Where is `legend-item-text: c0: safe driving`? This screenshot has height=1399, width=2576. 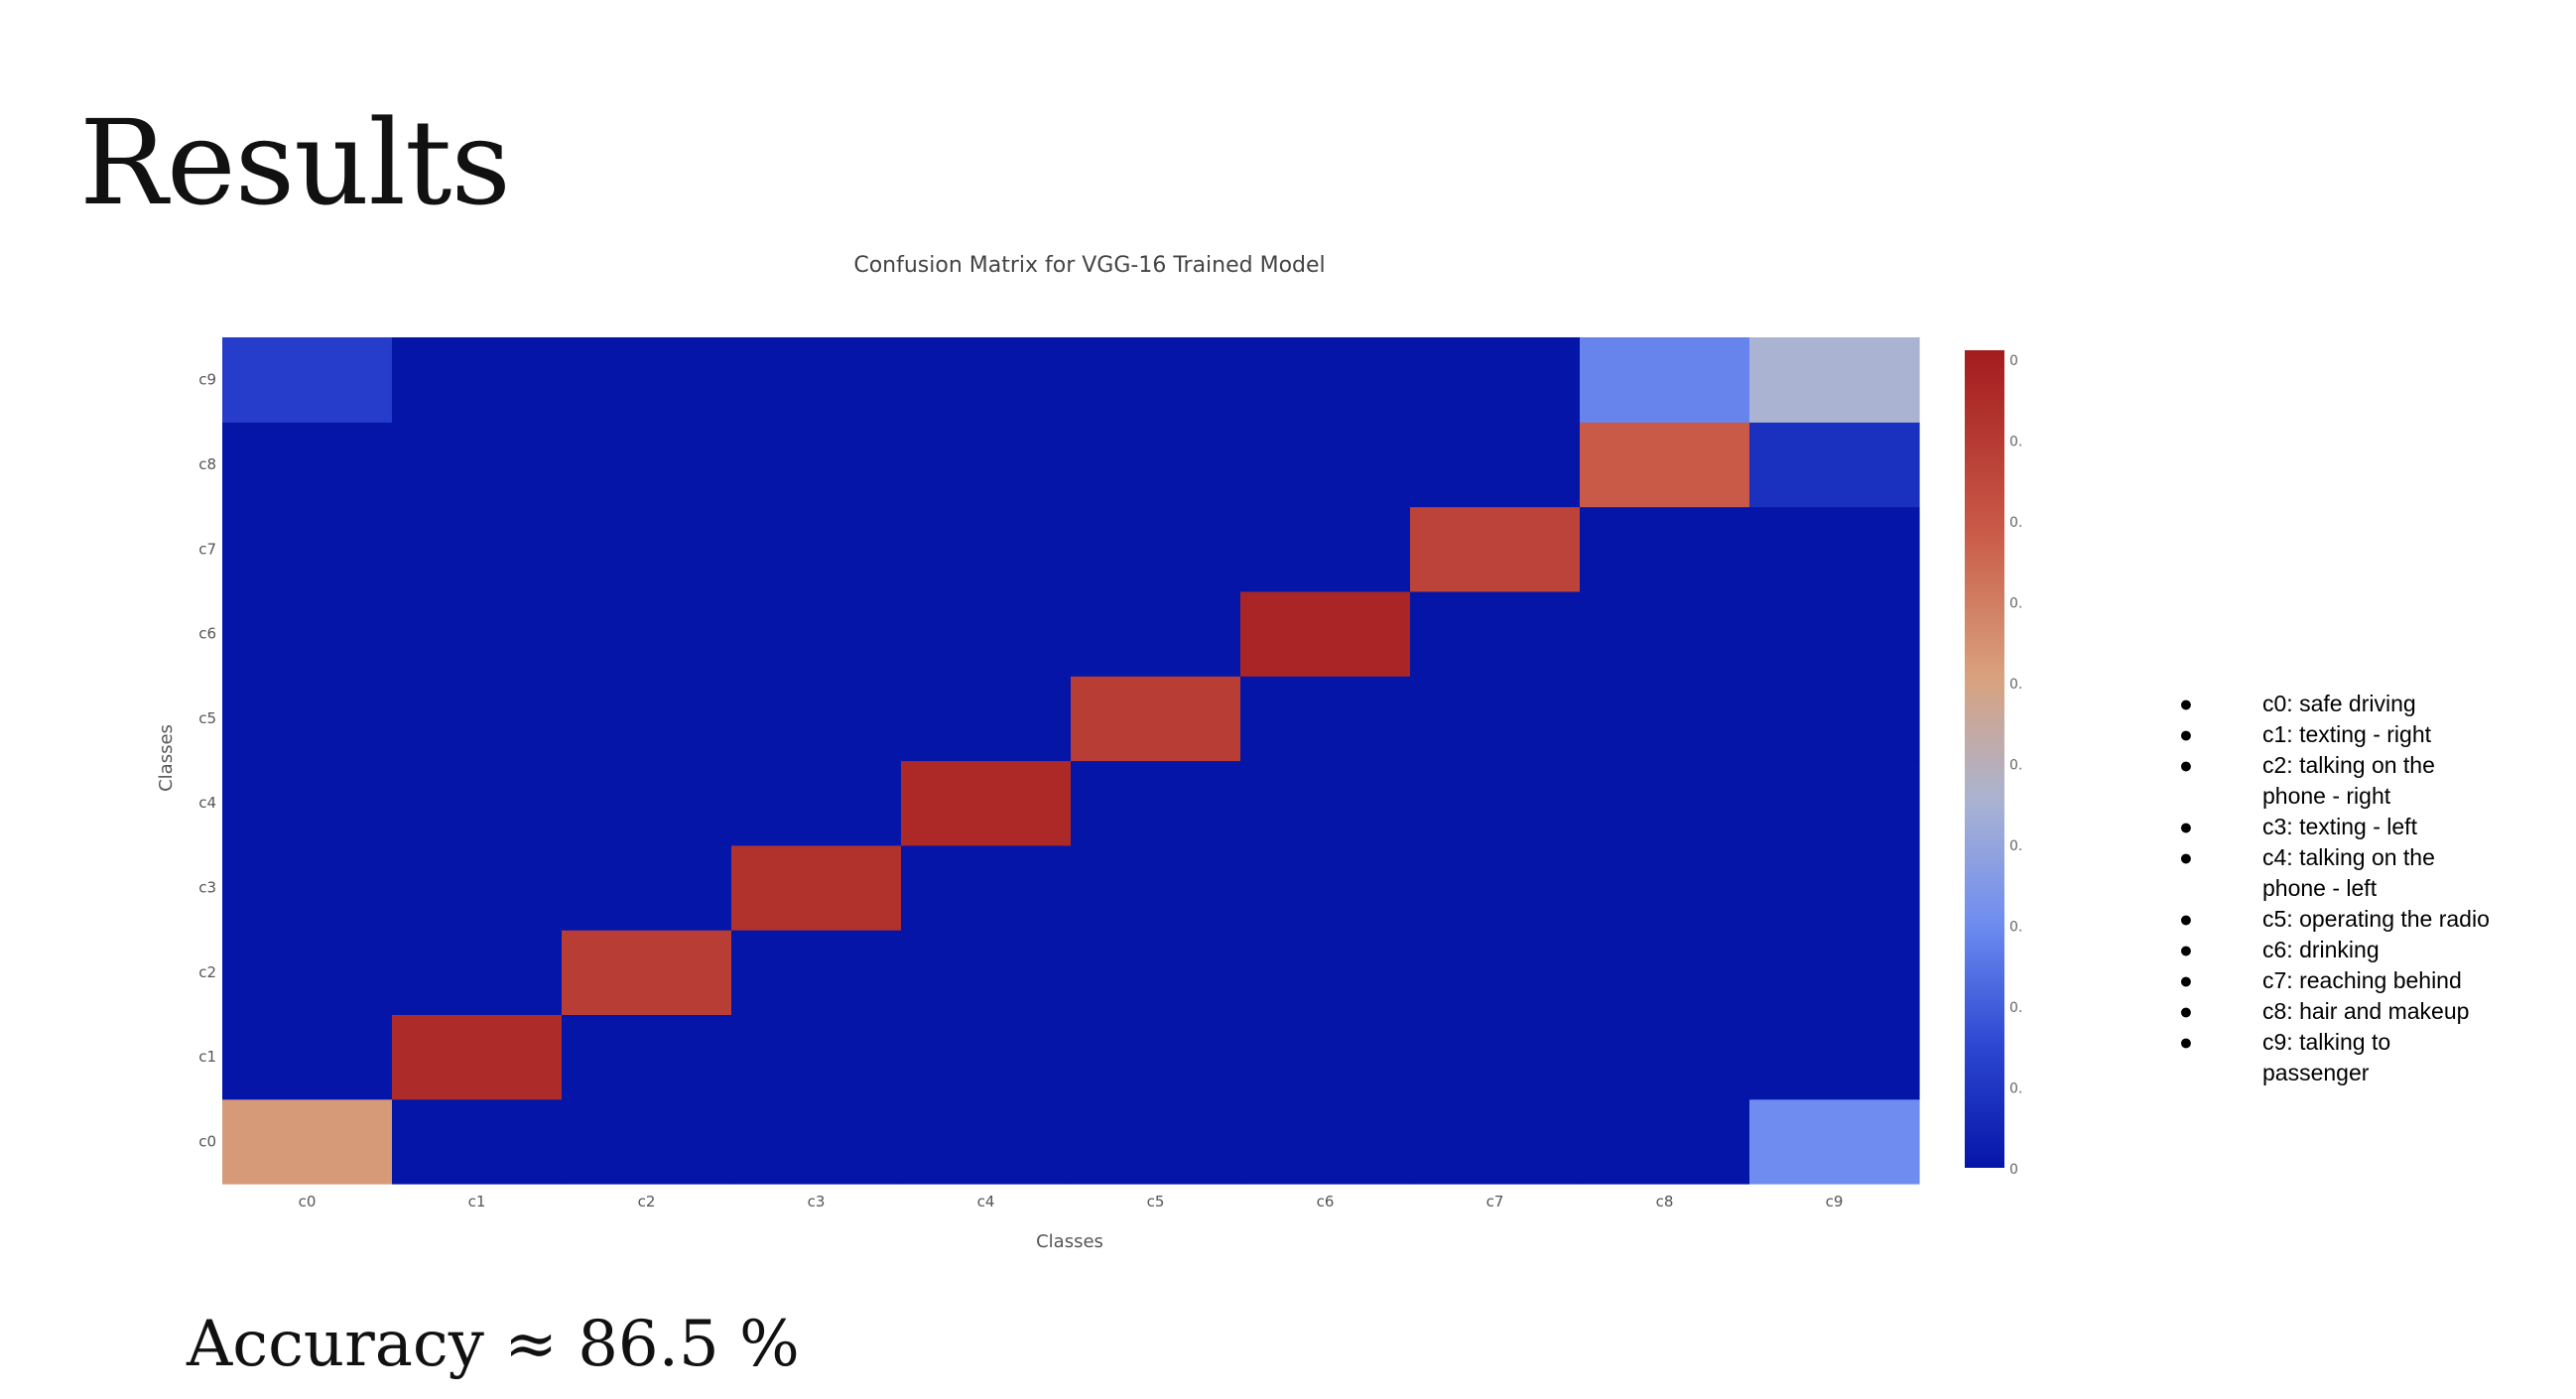
legend-item-text: c0: safe driving is located at coordinates (2339, 704).